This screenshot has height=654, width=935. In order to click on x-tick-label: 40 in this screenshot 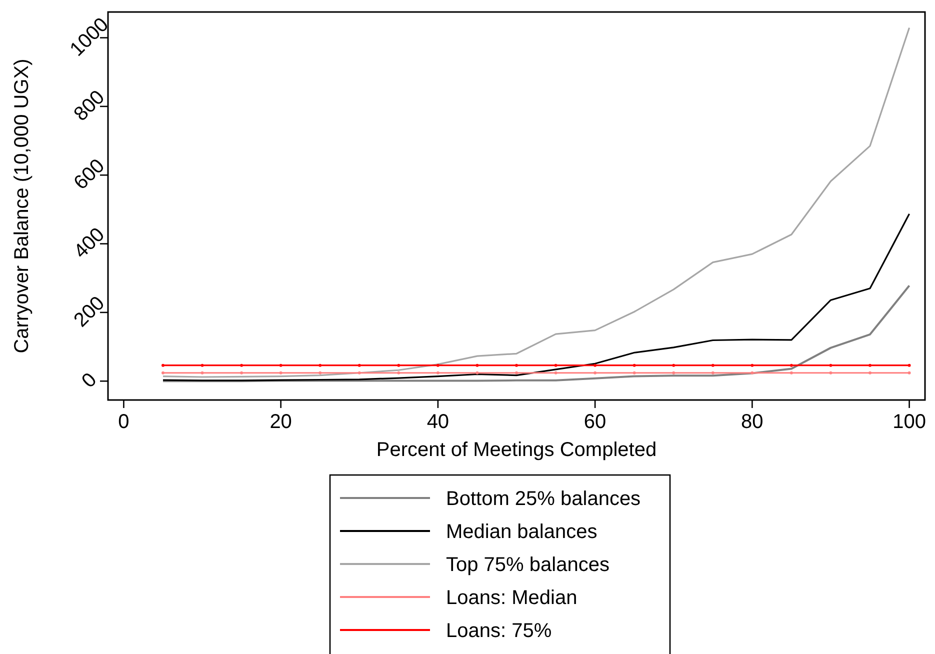, I will do `click(438, 422)`.